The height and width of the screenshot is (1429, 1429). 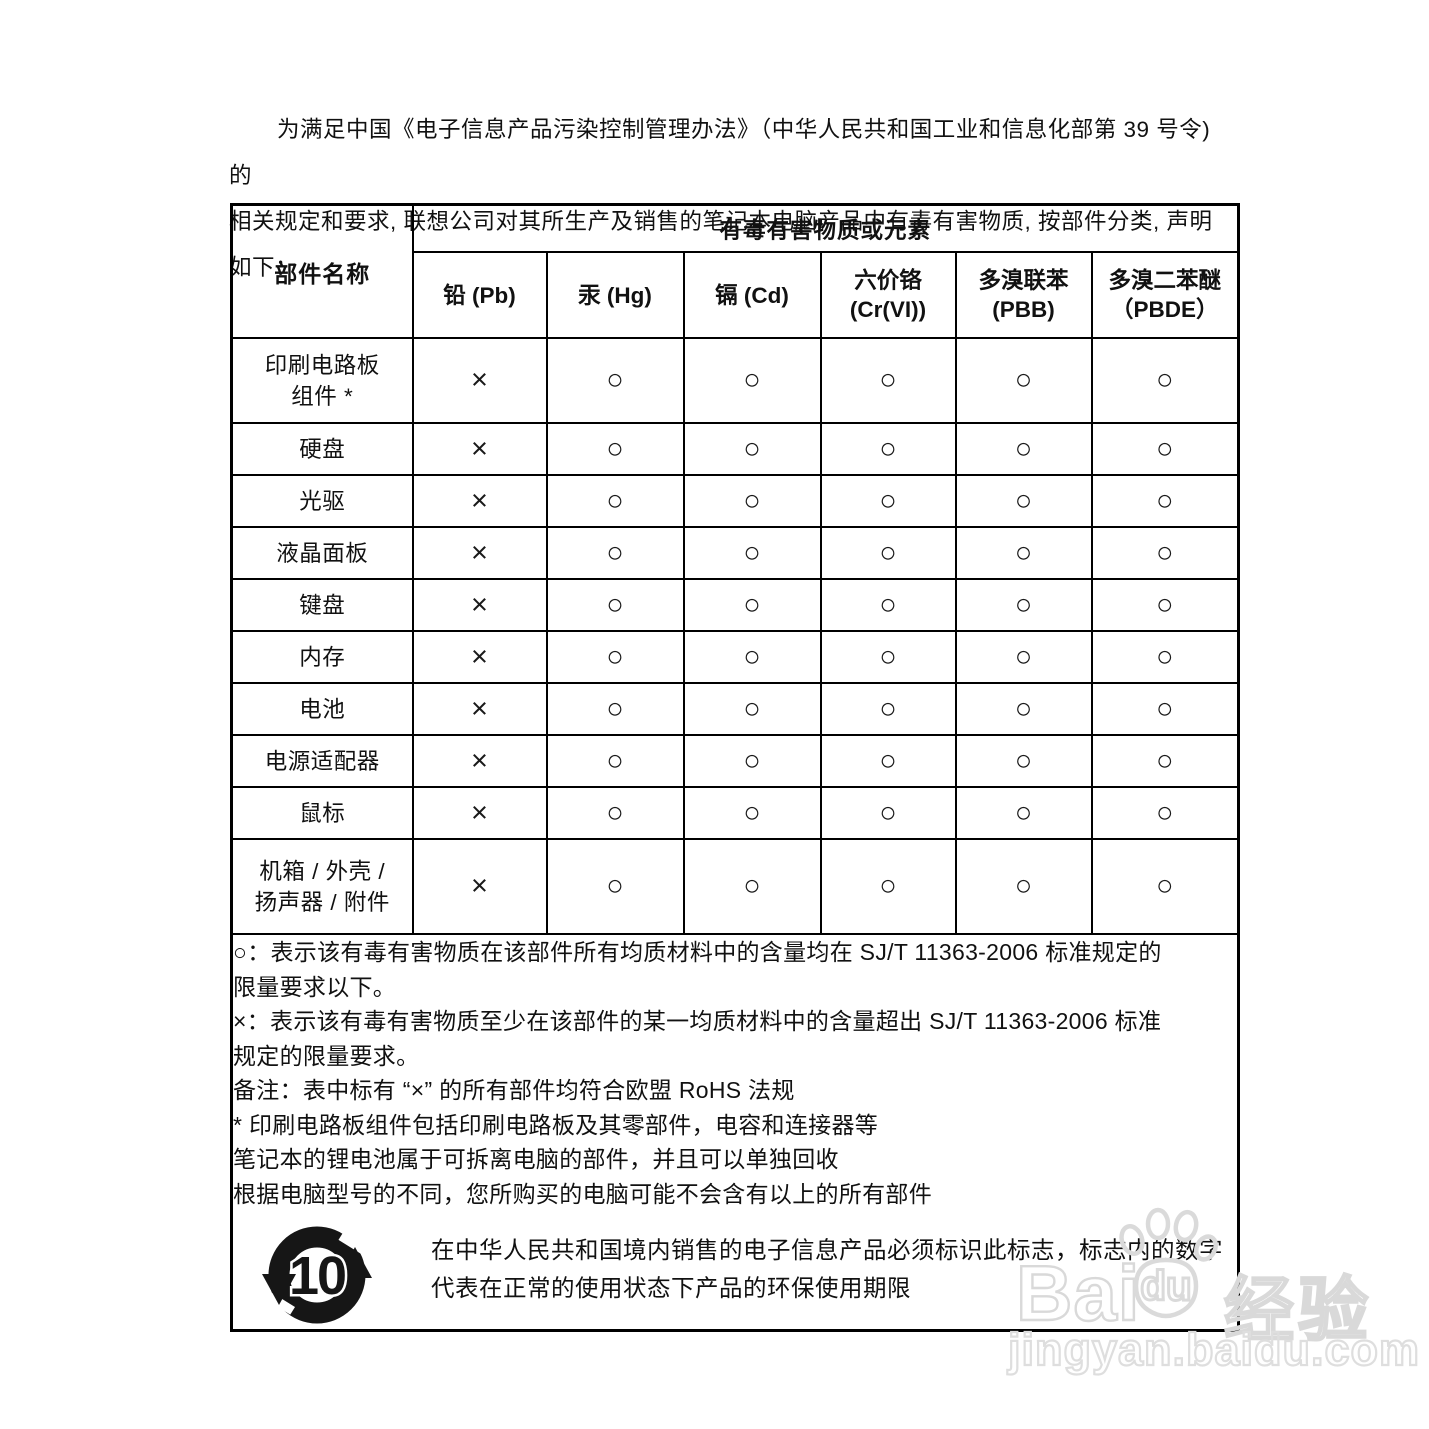 I want to click on component-name: 机箱 / 外壳 / 扬声器 / 附件, so click(x=322, y=886).